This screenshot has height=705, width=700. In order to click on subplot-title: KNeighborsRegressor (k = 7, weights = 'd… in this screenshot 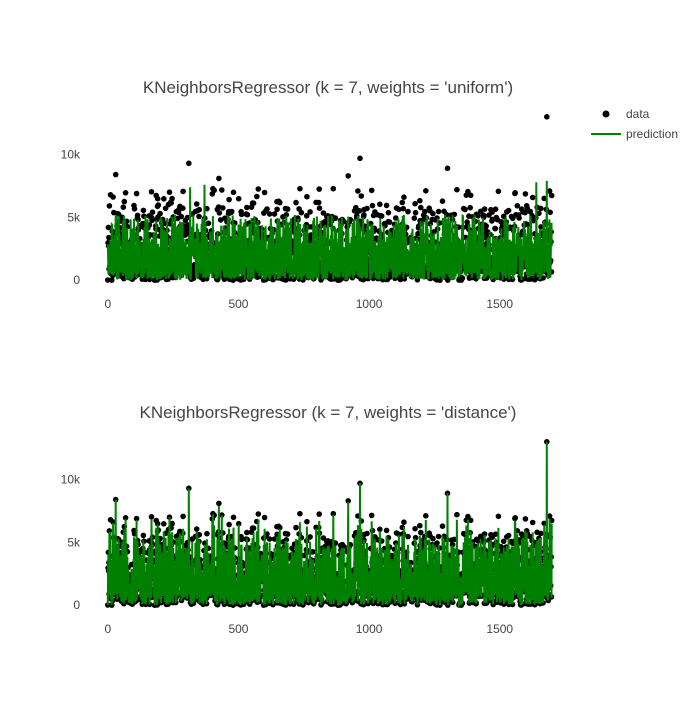, I will do `click(328, 412)`.